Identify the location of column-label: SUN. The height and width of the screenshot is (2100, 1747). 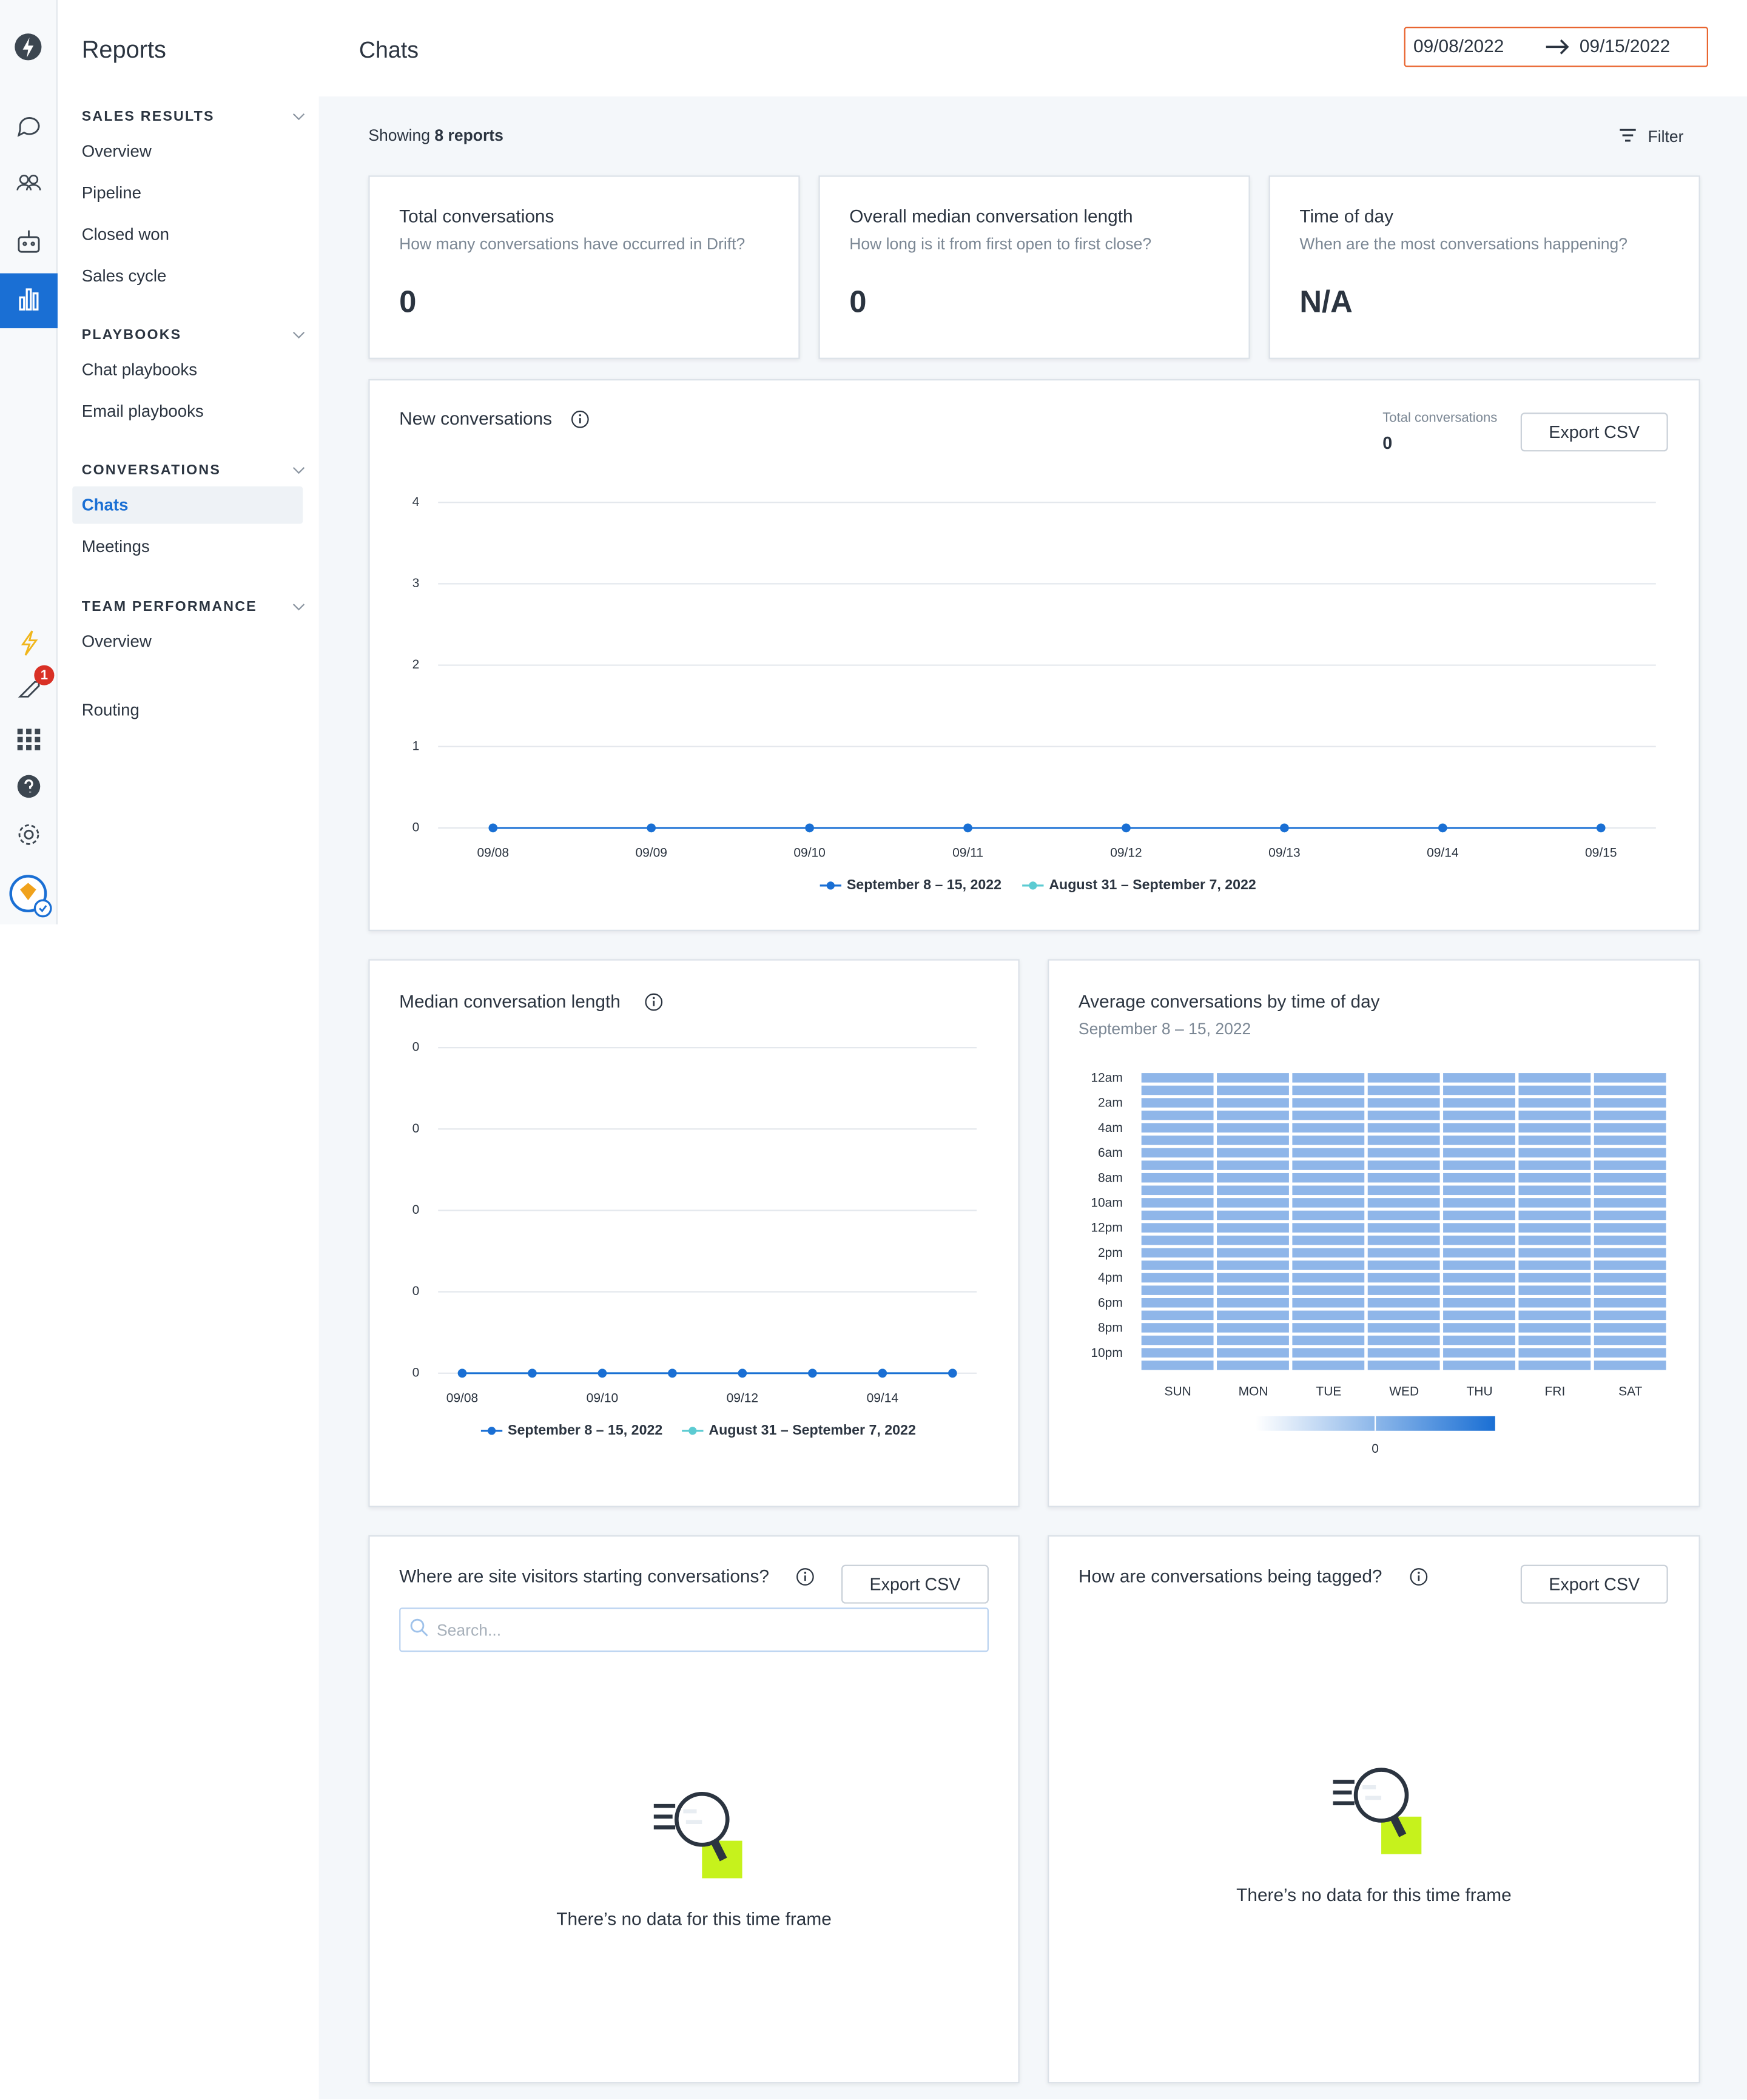
(1178, 1391).